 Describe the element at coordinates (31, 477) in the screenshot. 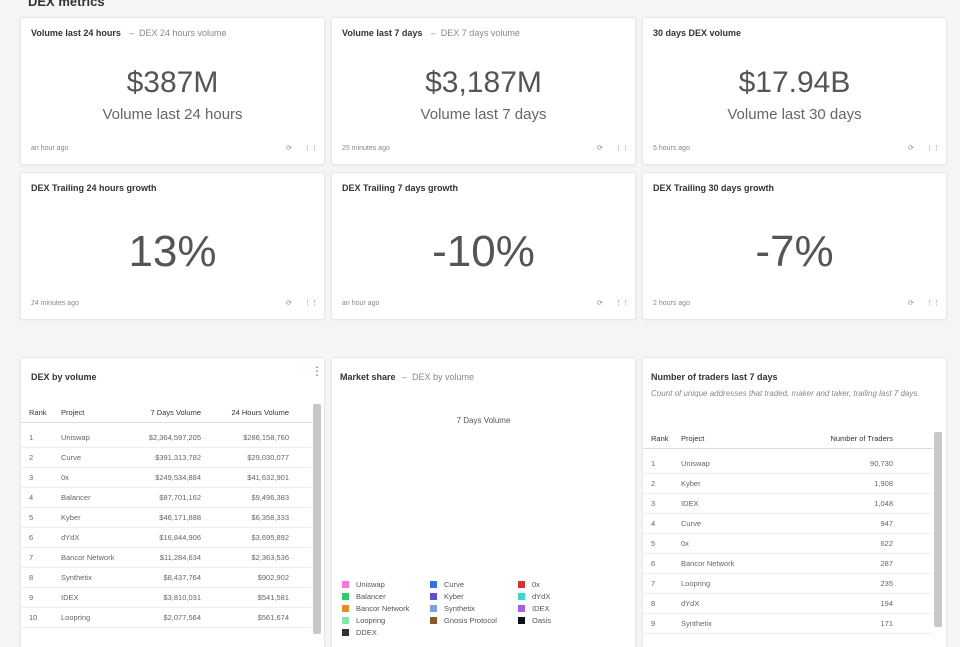

I see `table-cell: 3` at that location.